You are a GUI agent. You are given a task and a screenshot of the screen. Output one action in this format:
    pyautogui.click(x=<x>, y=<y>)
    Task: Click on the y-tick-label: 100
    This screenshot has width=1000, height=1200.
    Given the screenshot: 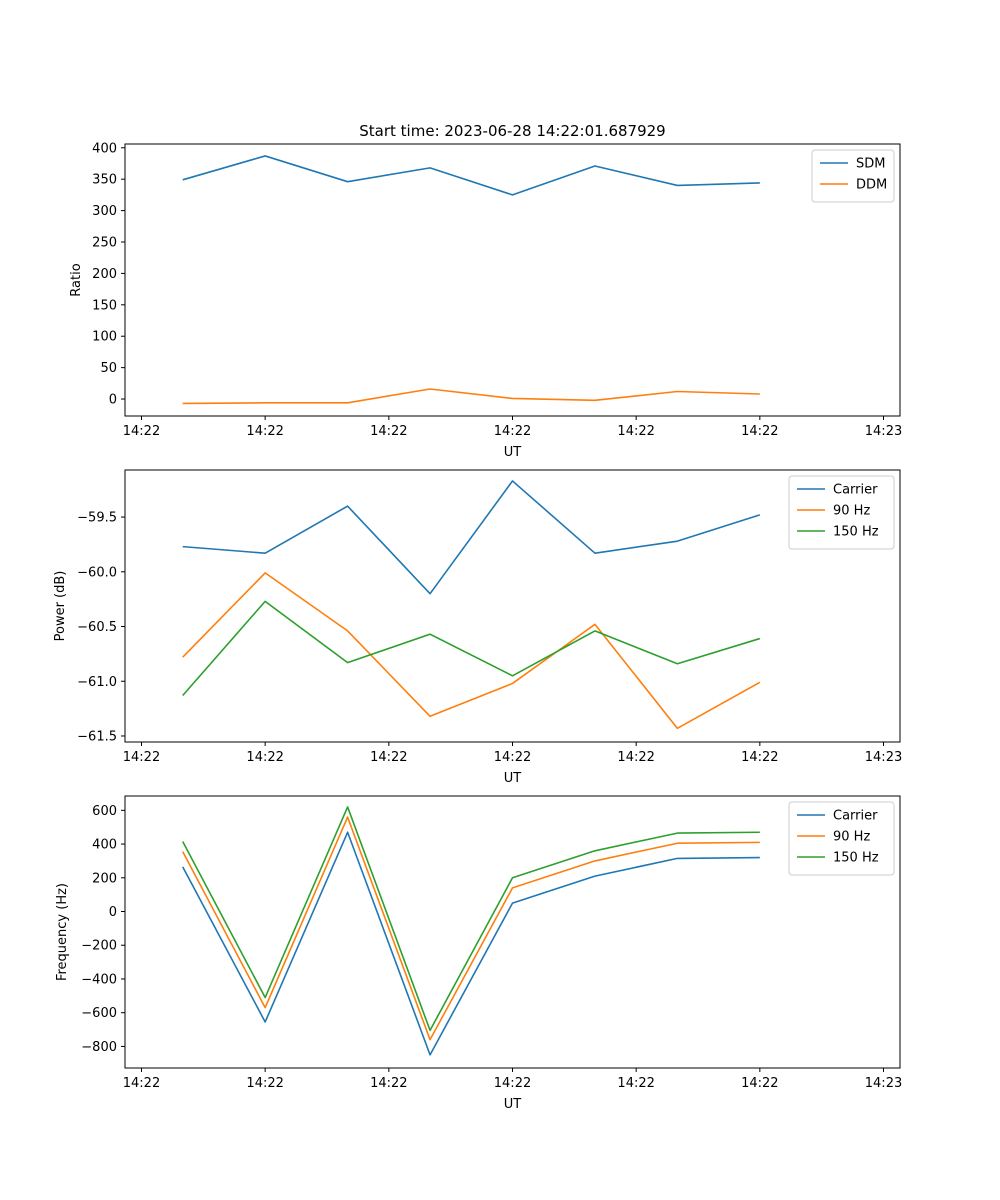 What is the action you would take?
    pyautogui.click(x=104, y=337)
    